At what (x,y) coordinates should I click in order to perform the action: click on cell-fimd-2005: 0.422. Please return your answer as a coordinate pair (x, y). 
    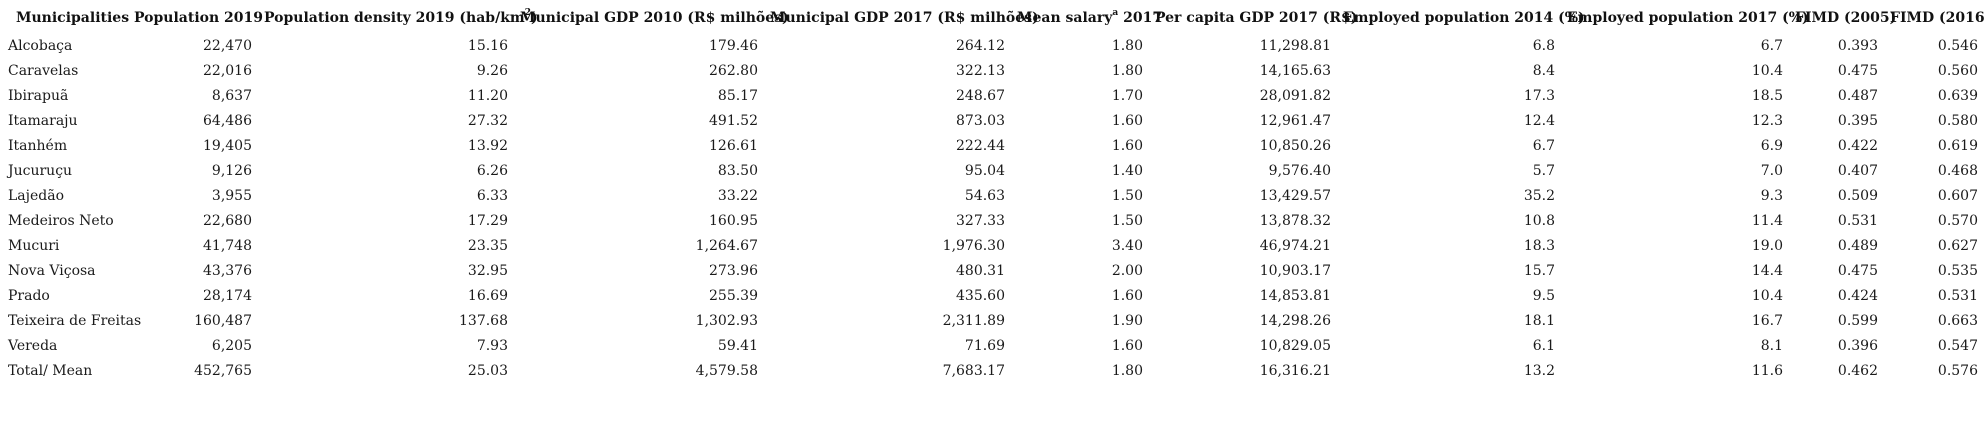
    Looking at the image, I should click on (1857, 145).